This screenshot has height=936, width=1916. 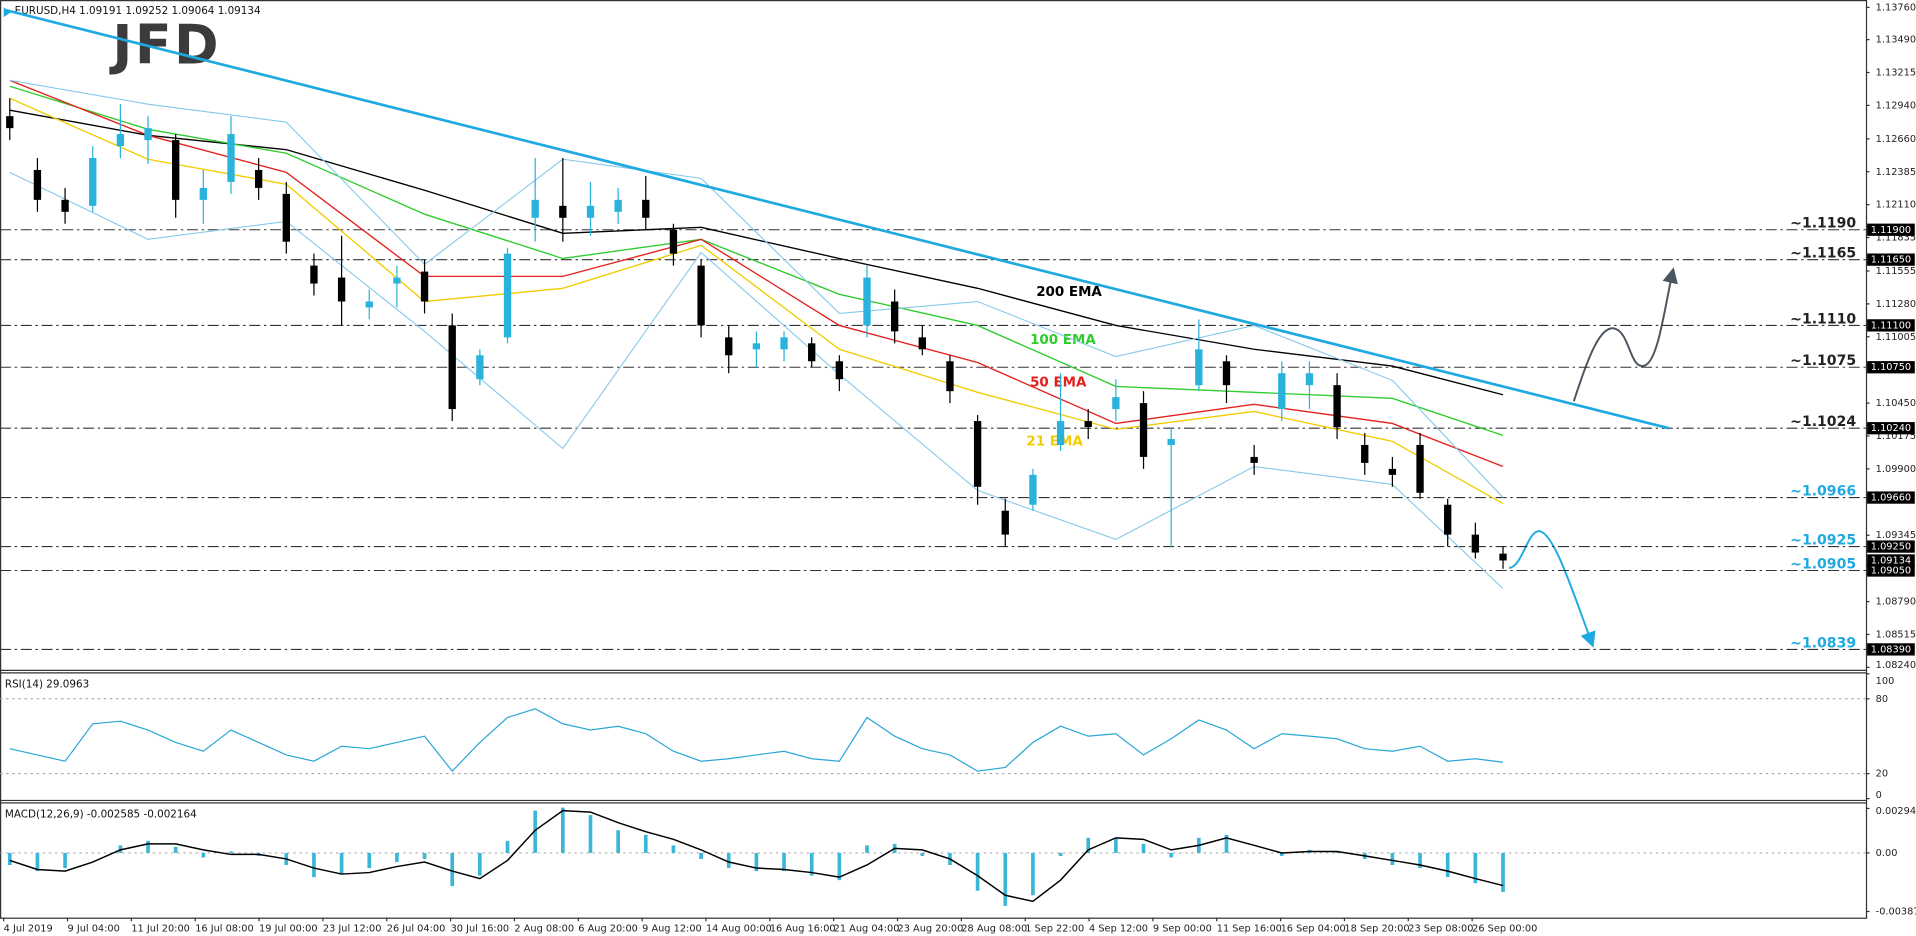 What do you see at coordinates (1054, 442) in the screenshot?
I see `indicator-label: 21 EMA` at bounding box center [1054, 442].